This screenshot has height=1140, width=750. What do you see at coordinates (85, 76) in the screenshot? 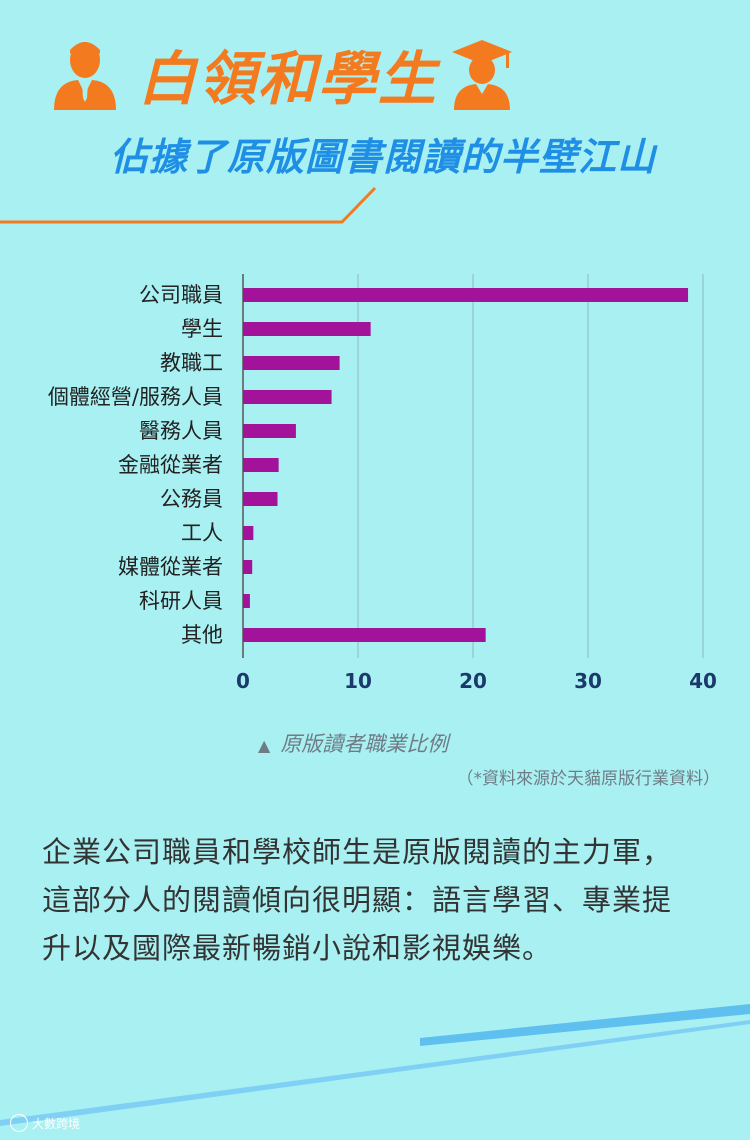
I see `office-worker-icon` at bounding box center [85, 76].